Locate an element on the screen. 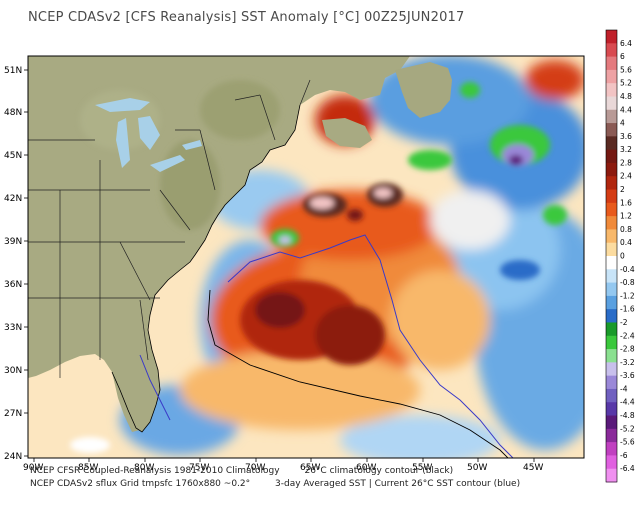 The height and width of the screenshot is (512, 640). colorbar-label: 4.4 is located at coordinates (626, 109).